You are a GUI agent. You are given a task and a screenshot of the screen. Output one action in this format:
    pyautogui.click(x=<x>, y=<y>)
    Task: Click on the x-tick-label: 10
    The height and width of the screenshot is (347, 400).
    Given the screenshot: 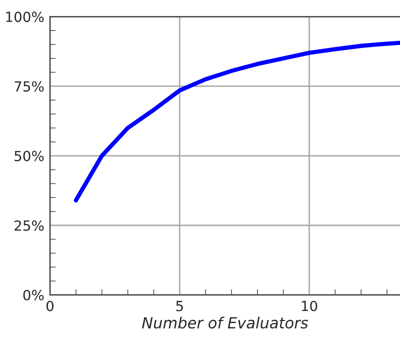 What is the action you would take?
    pyautogui.click(x=310, y=306)
    